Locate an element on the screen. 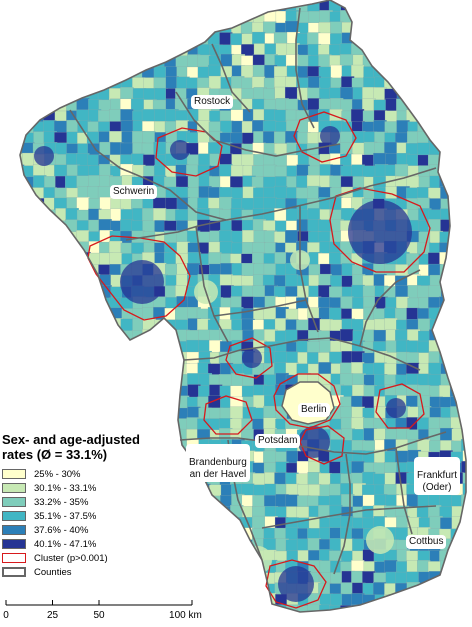 Image resolution: width=472 pixels, height=627 pixels. legend-row-class-0: 25% - 30% is located at coordinates (97, 474).